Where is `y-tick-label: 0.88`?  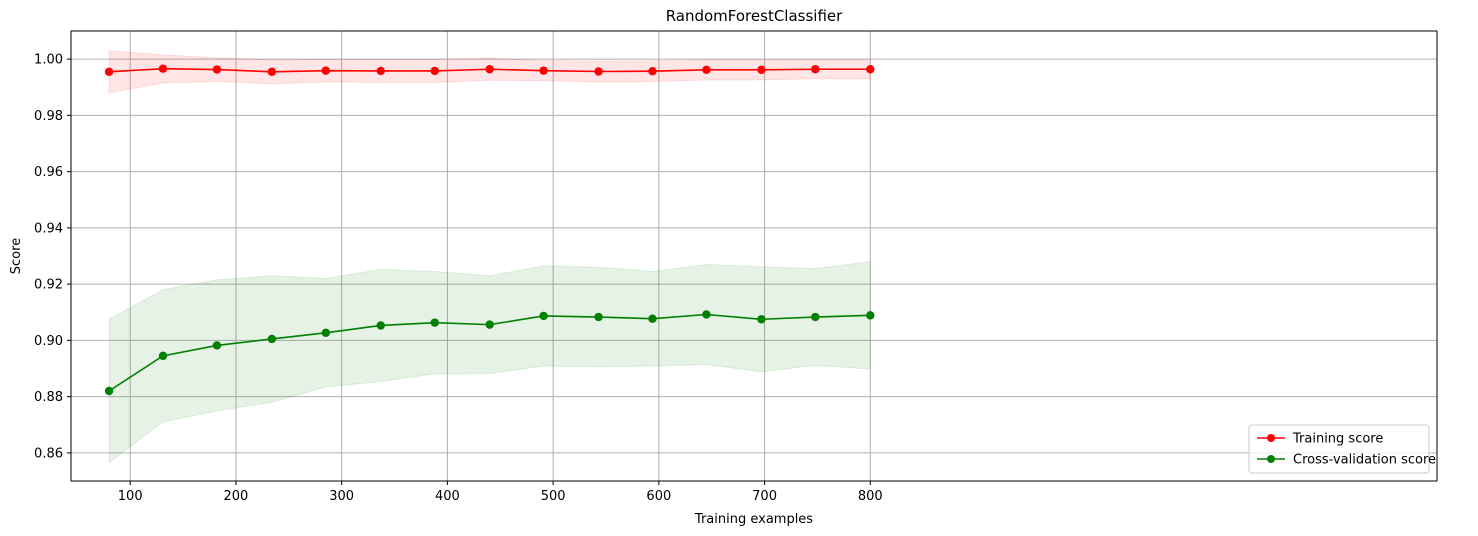
y-tick-label: 0.88 is located at coordinates (48, 397).